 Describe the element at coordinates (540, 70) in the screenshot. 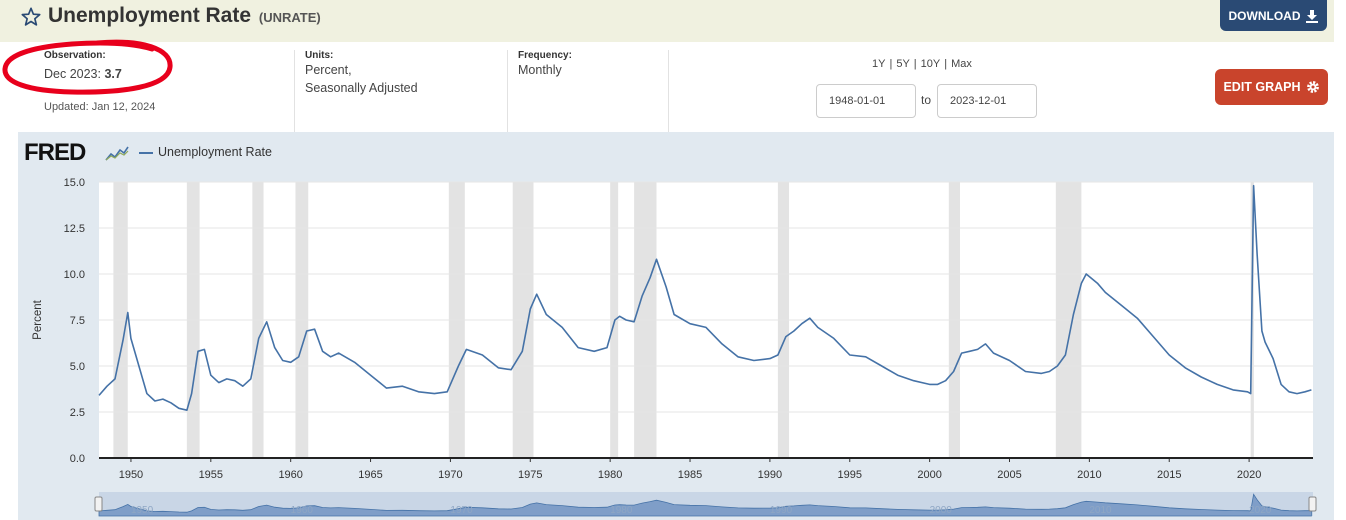

I see `frequency-value: Monthly` at that location.